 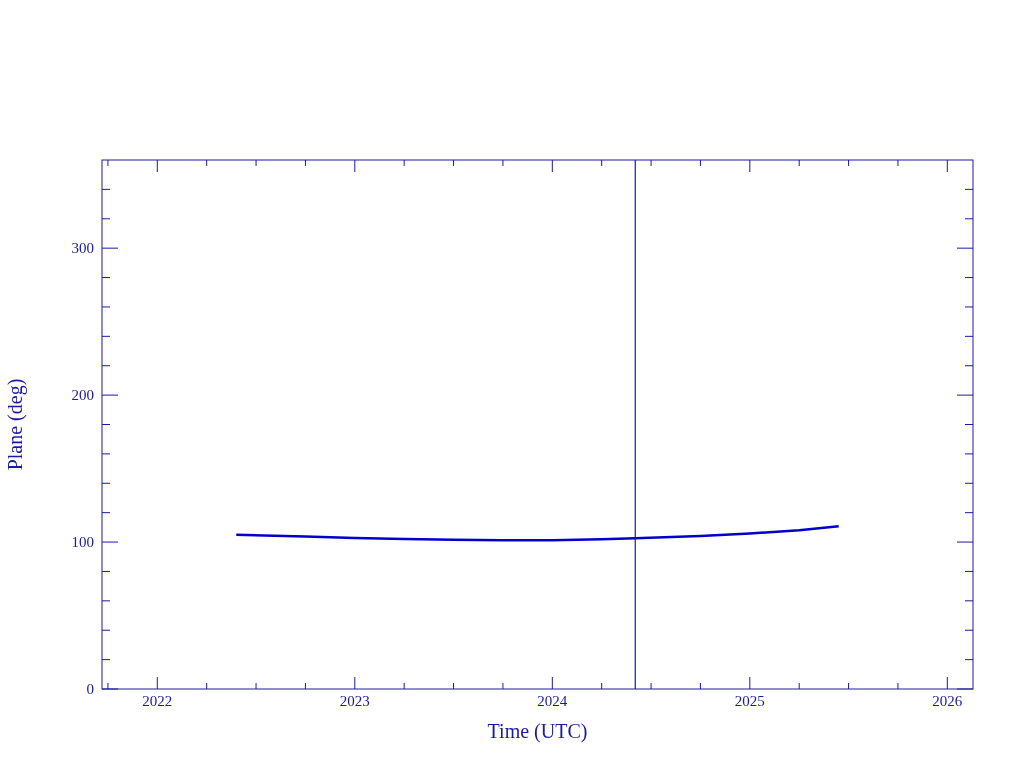 I want to click on x-tick-label: 2025, so click(x=749, y=701).